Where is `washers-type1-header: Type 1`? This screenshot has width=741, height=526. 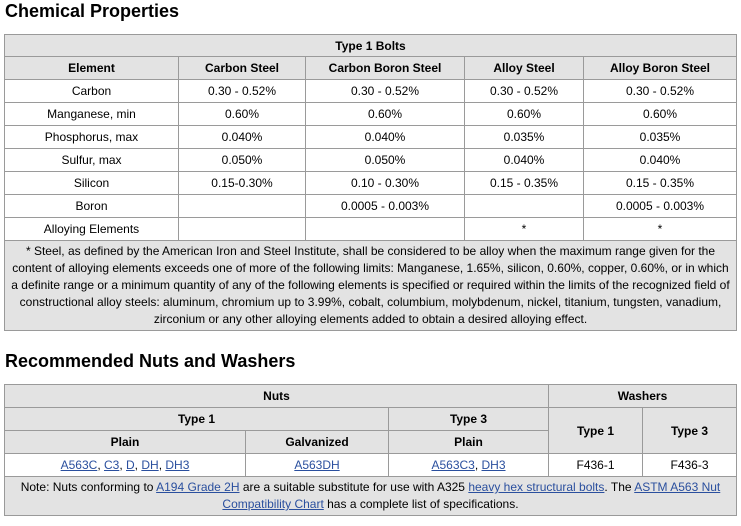 washers-type1-header: Type 1 is located at coordinates (595, 430).